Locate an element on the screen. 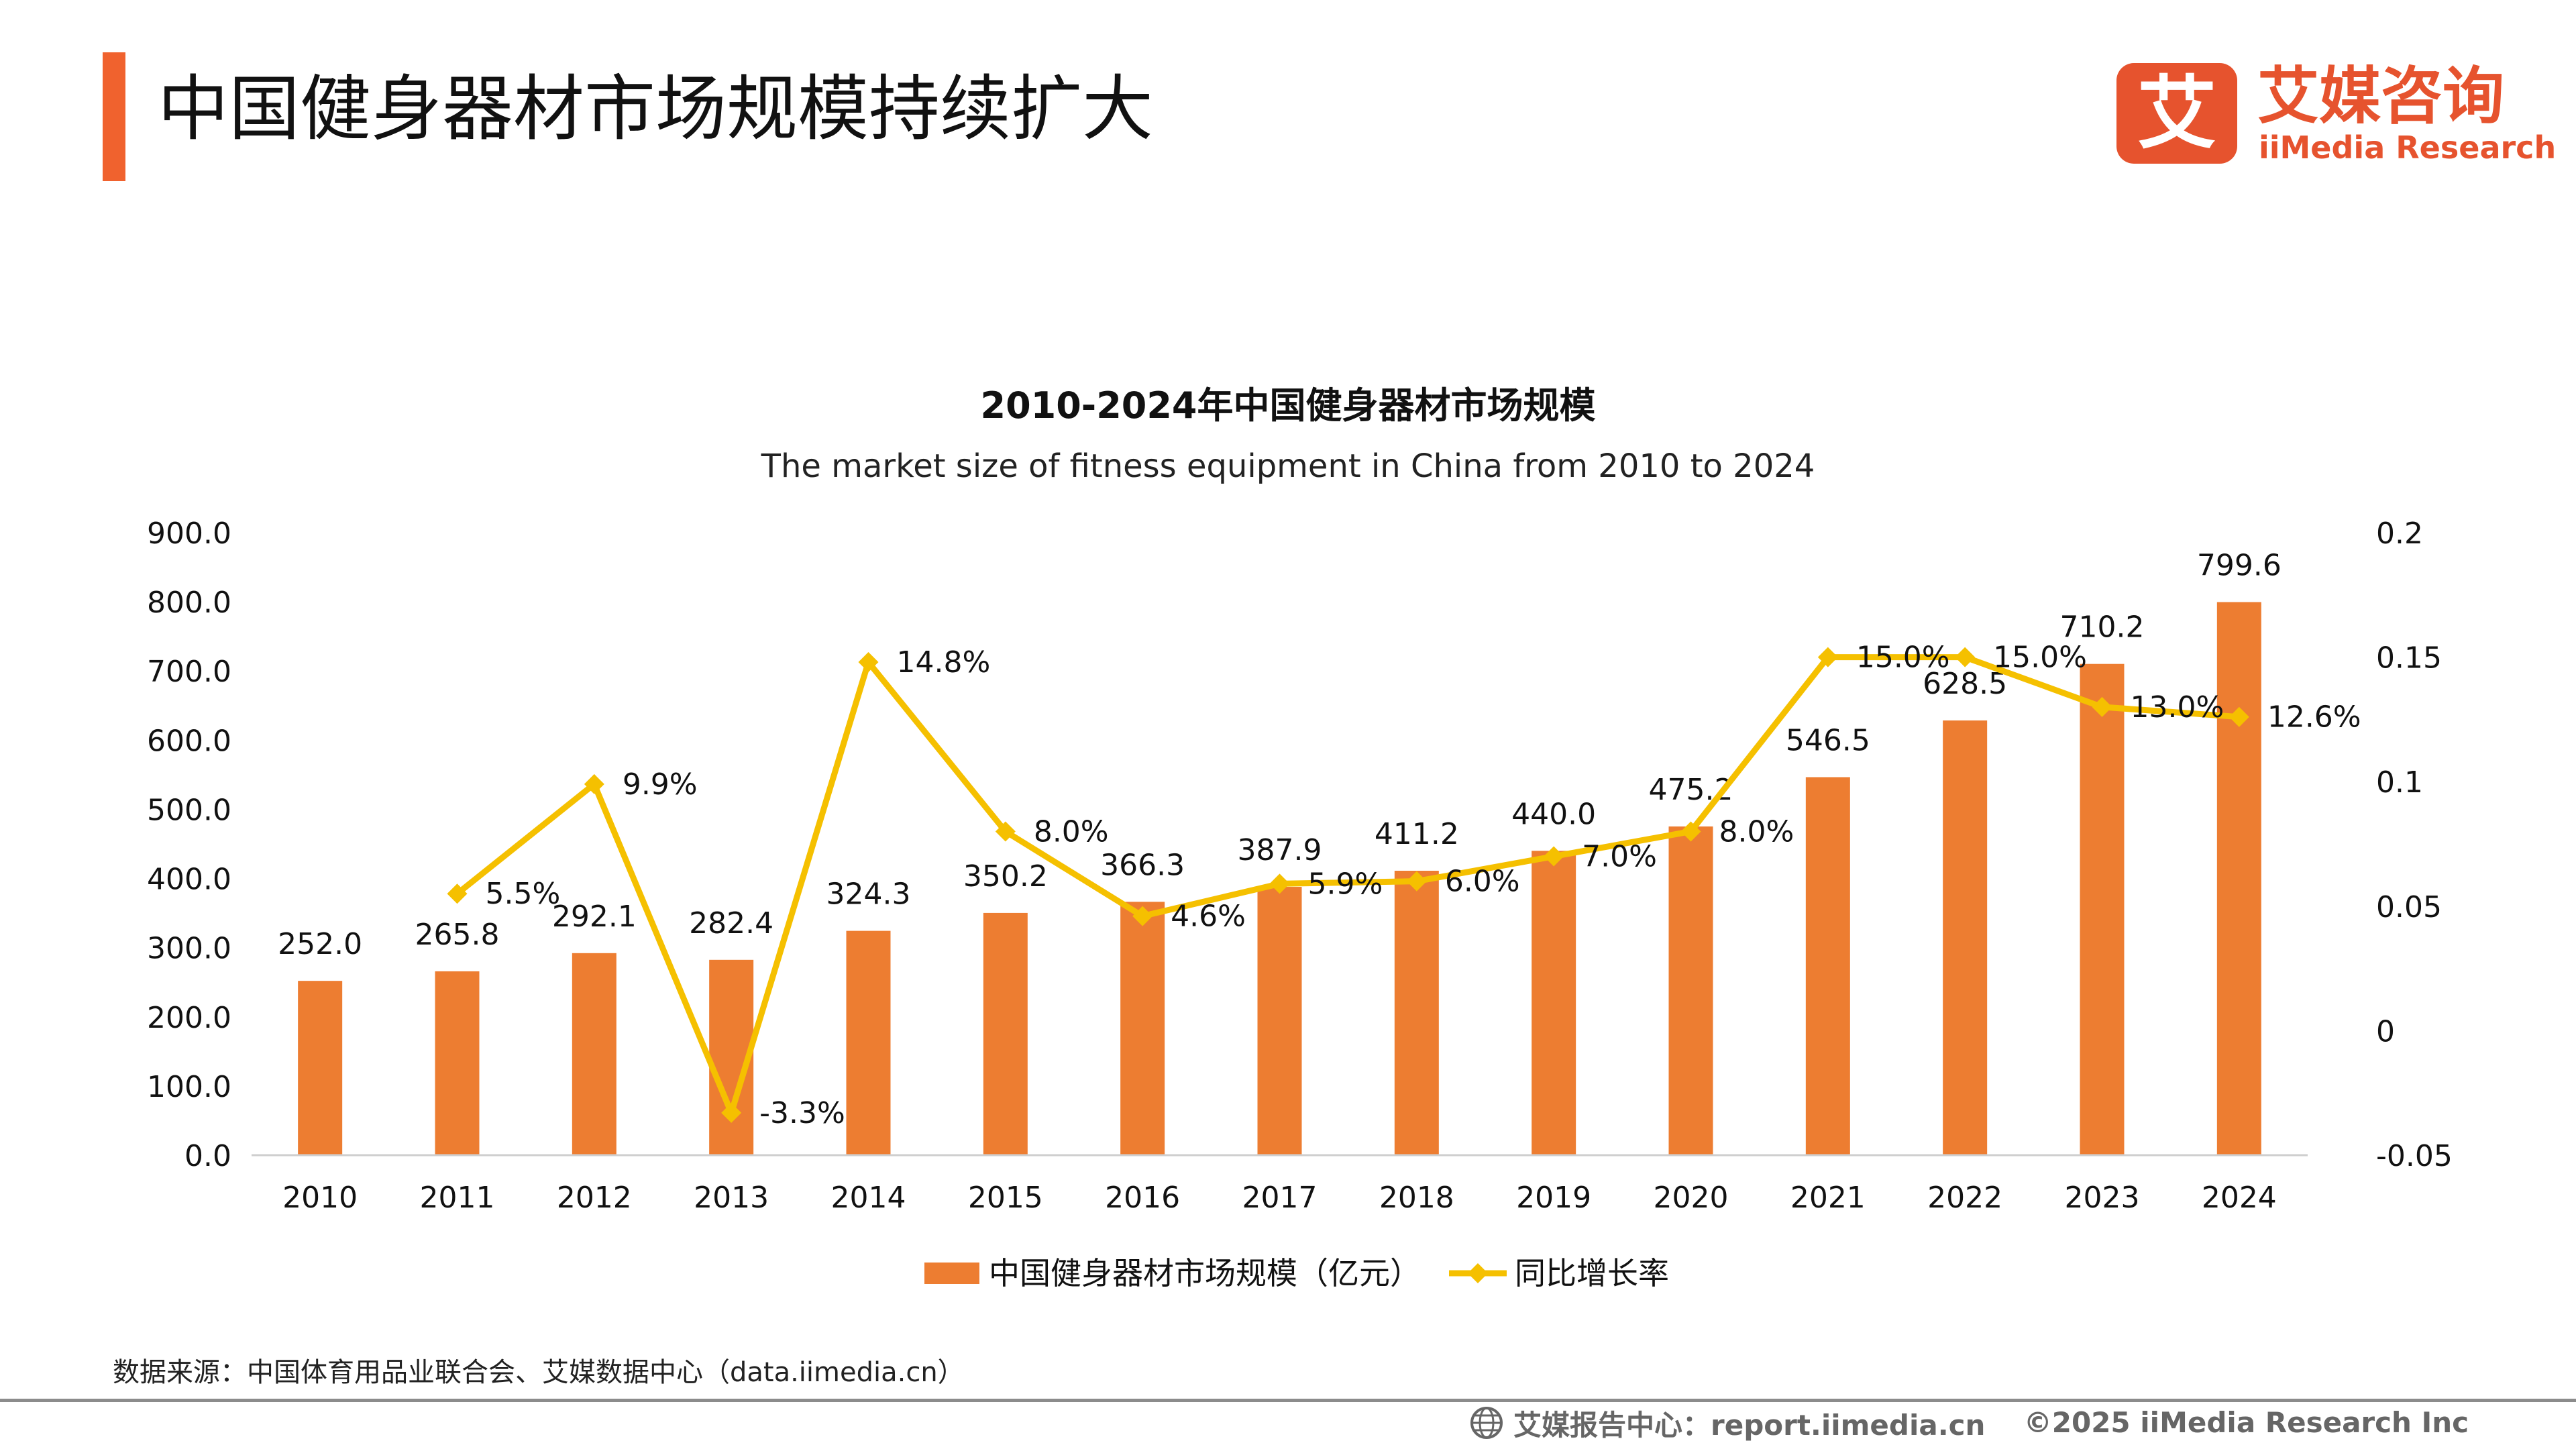  page-title: 中国健身器材市场规模持续扩大 is located at coordinates (655, 109).